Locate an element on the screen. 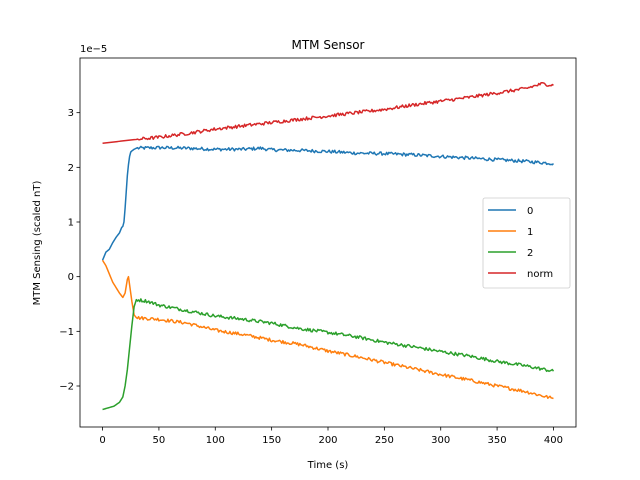 This screenshot has height=480, width=640. legend-label-0: 0 is located at coordinates (530, 211).